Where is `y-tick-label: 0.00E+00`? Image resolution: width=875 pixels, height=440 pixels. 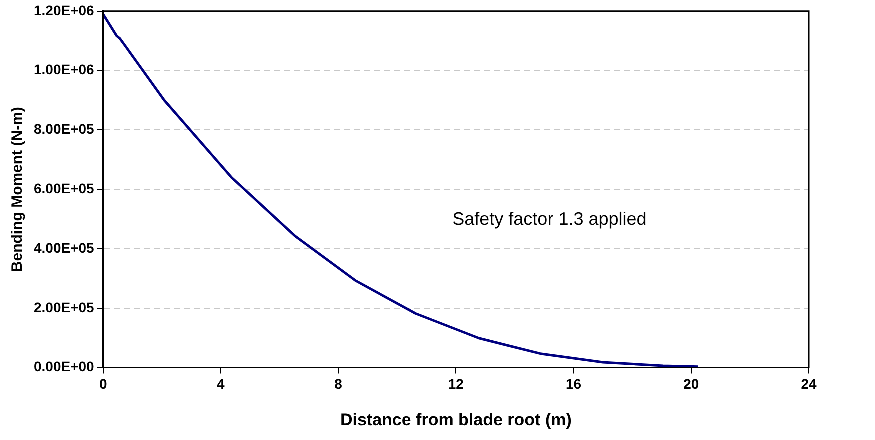 y-tick-label: 0.00E+00 is located at coordinates (64, 366).